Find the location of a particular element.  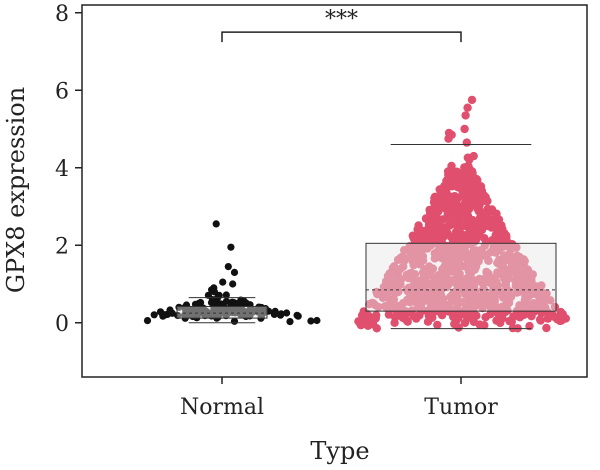

significance-line is located at coordinates (341, 37).